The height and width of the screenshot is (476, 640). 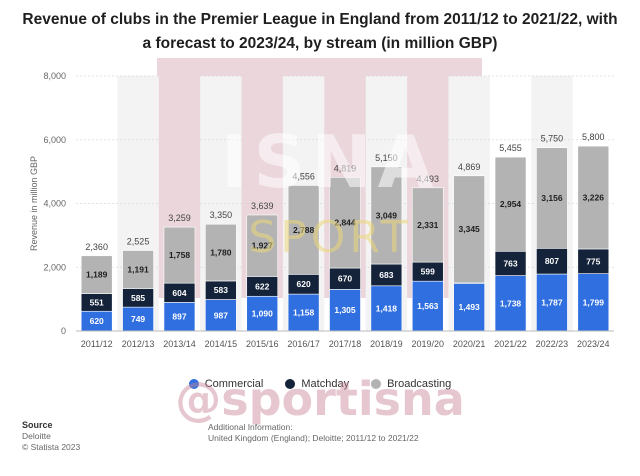 I want to click on data-label: 599, so click(x=428, y=272).